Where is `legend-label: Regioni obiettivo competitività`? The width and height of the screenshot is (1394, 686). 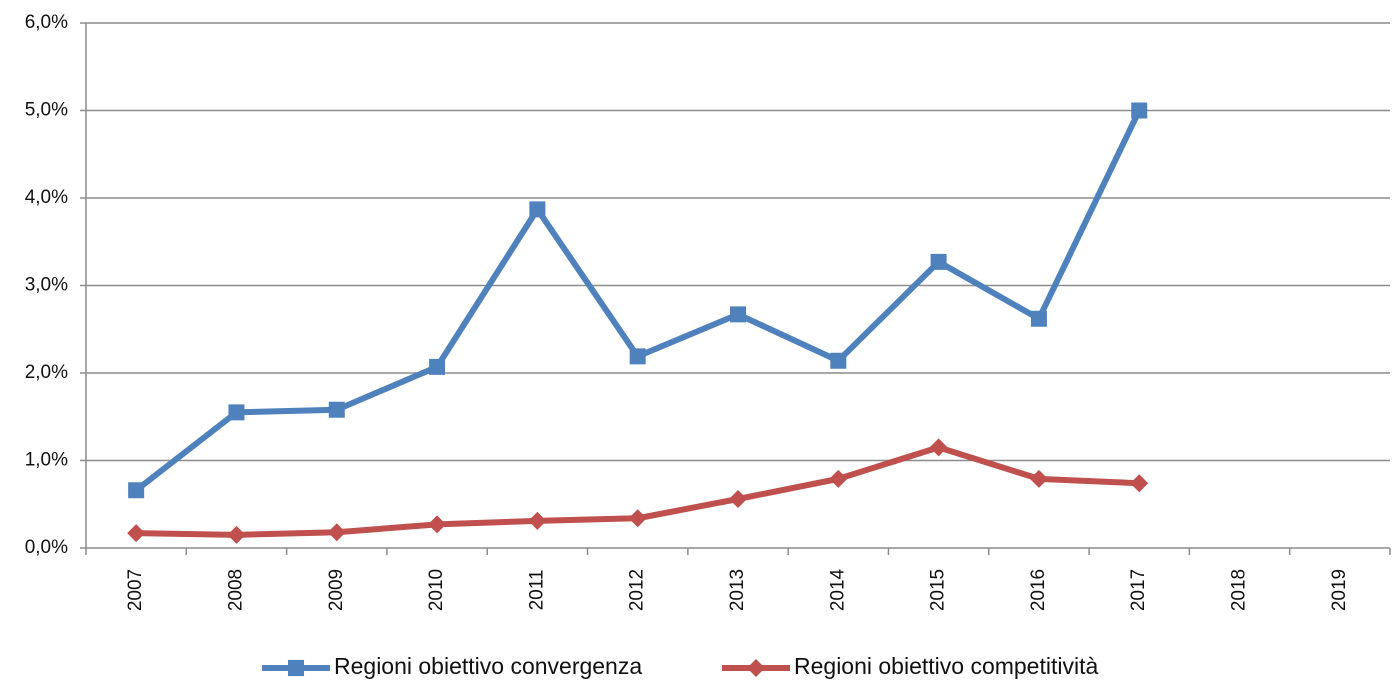 legend-label: Regioni obiettivo competitività is located at coordinates (946, 666).